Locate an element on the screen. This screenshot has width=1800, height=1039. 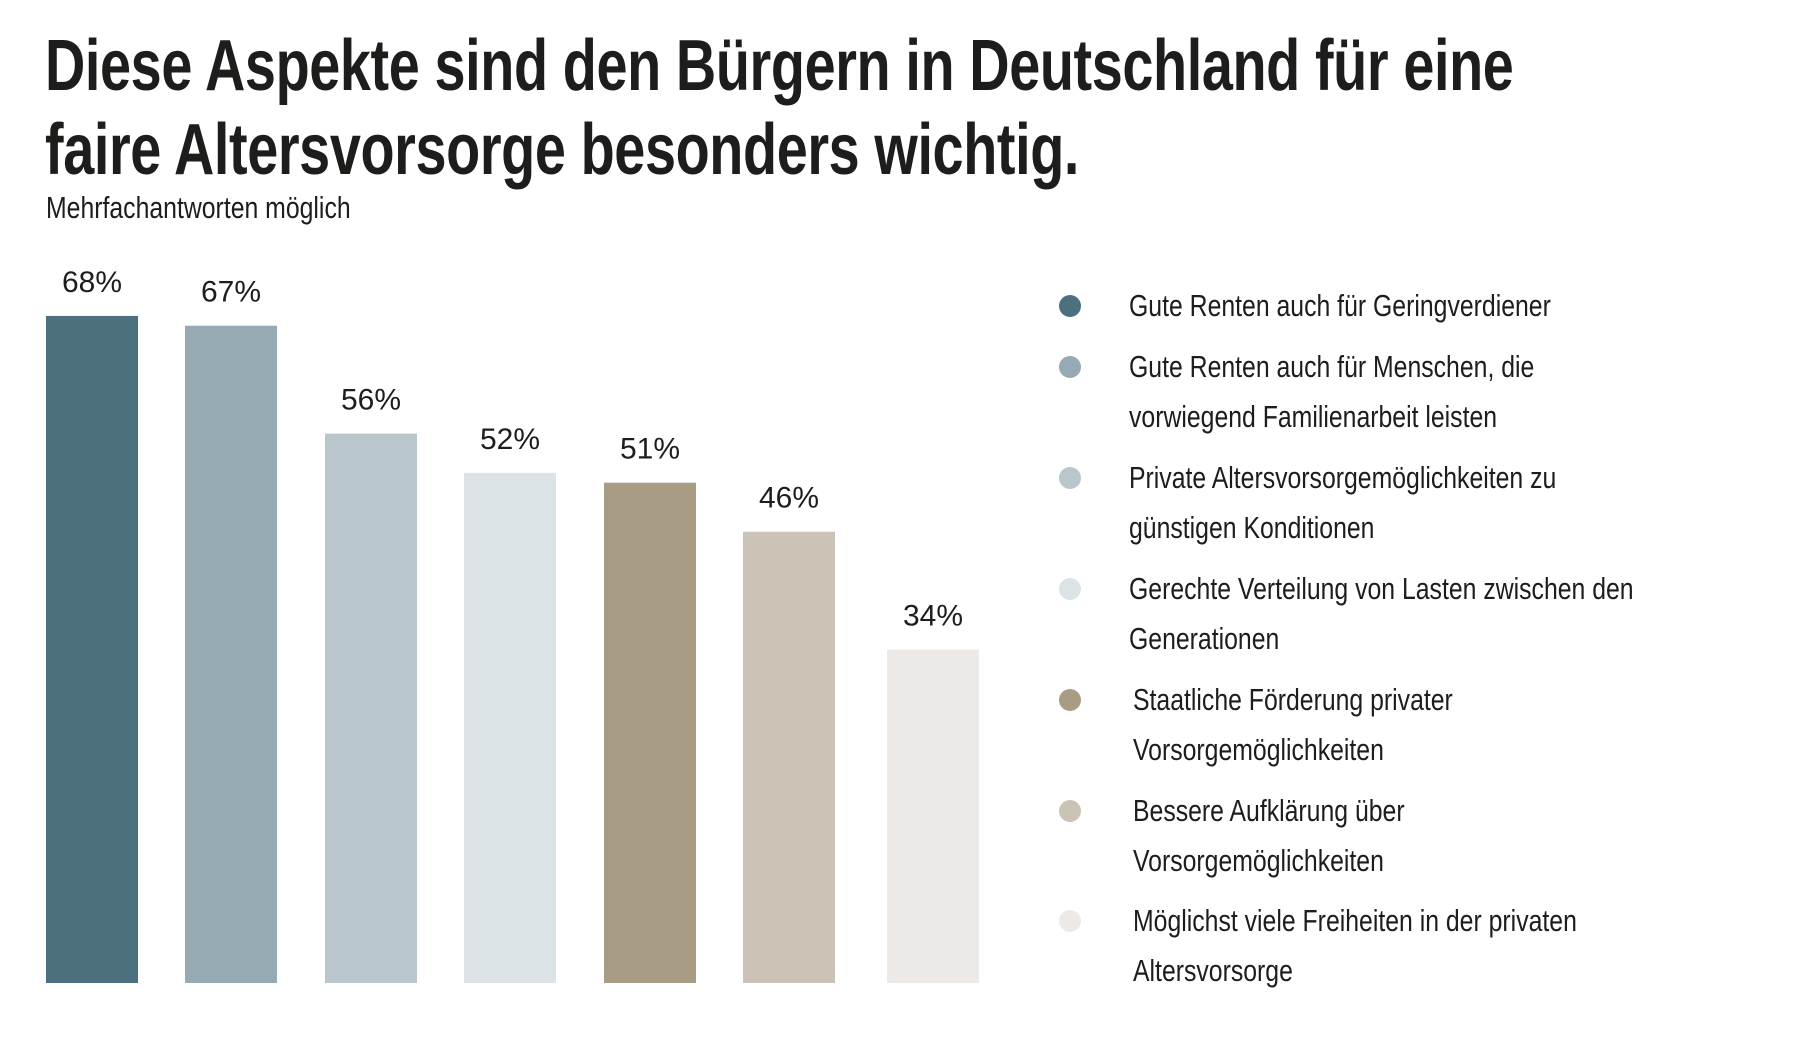
bar-value-label: 67% is located at coordinates (231, 292).